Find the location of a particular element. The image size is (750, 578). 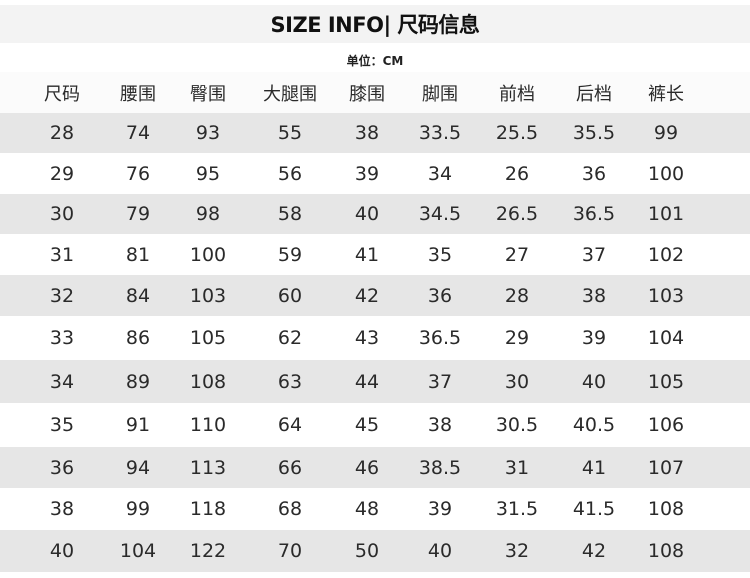

column-header: 腰围 is located at coordinates (138, 94).